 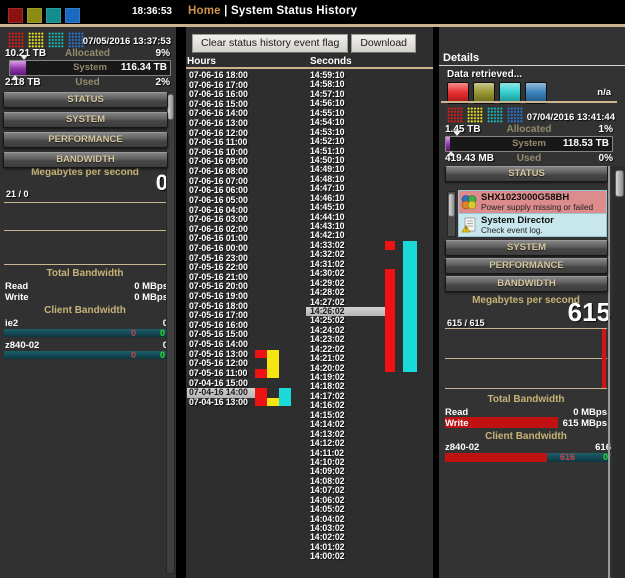 What do you see at coordinates (327, 178) in the screenshot?
I see `seconds-row: 14:48:10` at bounding box center [327, 178].